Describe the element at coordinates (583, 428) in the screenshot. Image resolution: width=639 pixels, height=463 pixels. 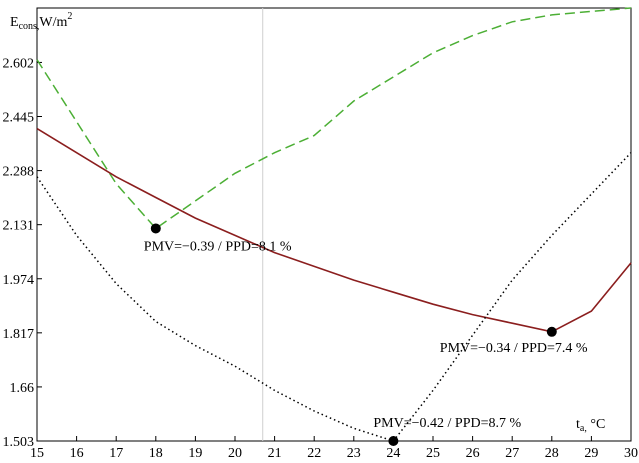
I see `x-axis-label-sub: a,` at that location.